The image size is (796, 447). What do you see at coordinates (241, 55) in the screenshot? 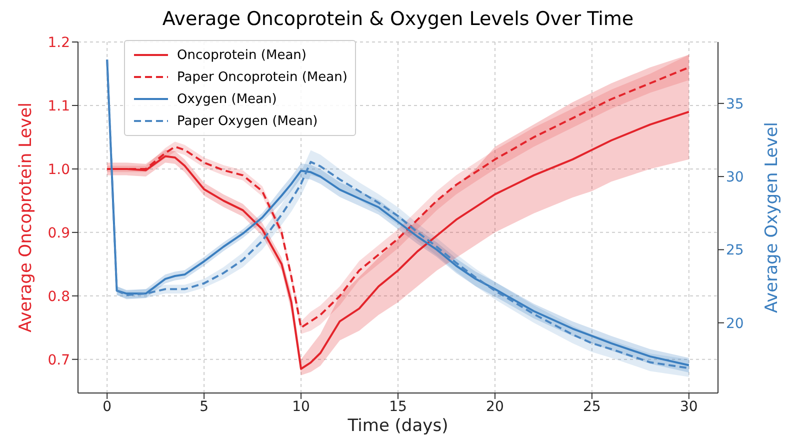
I see `legend-label: Oncoprotein (Mean)` at bounding box center [241, 55].